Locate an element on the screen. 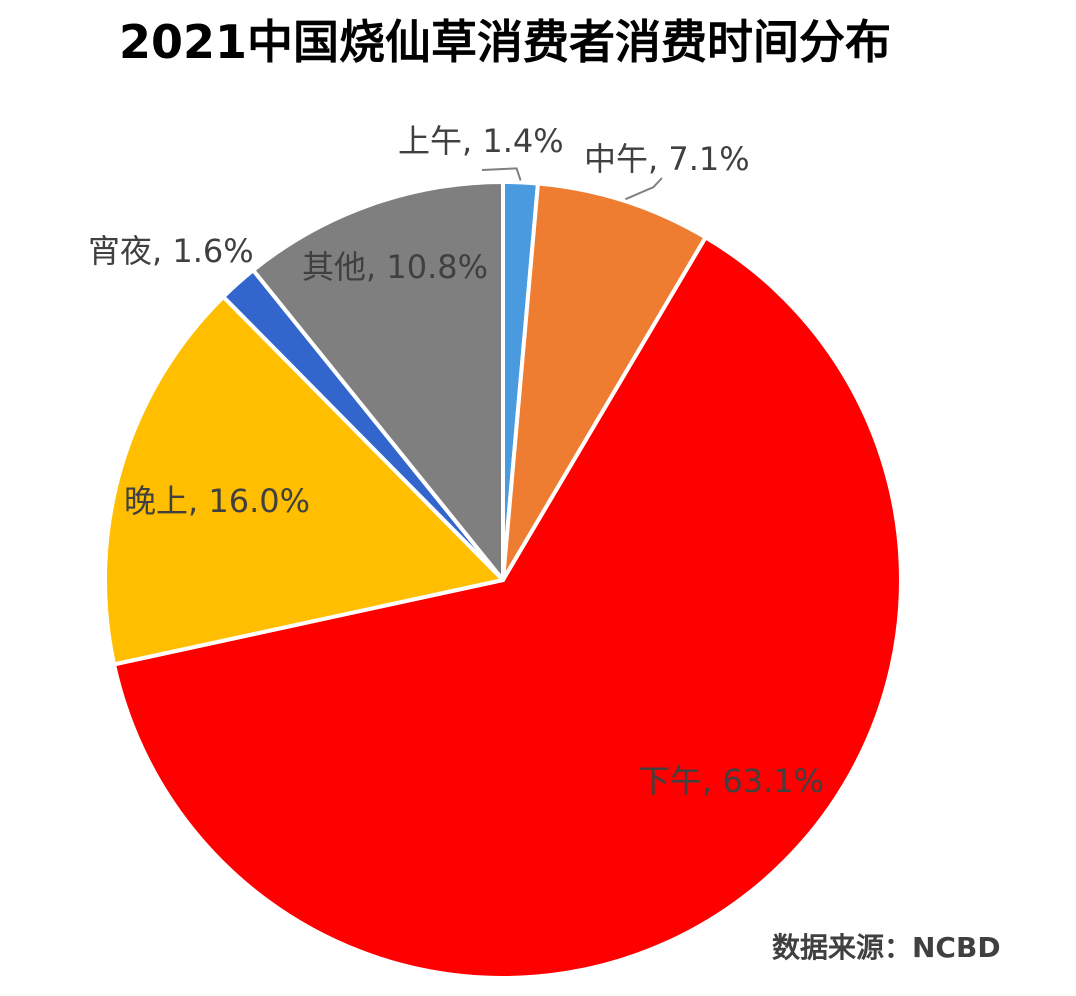  label-leader-lines is located at coordinates (572, 184).